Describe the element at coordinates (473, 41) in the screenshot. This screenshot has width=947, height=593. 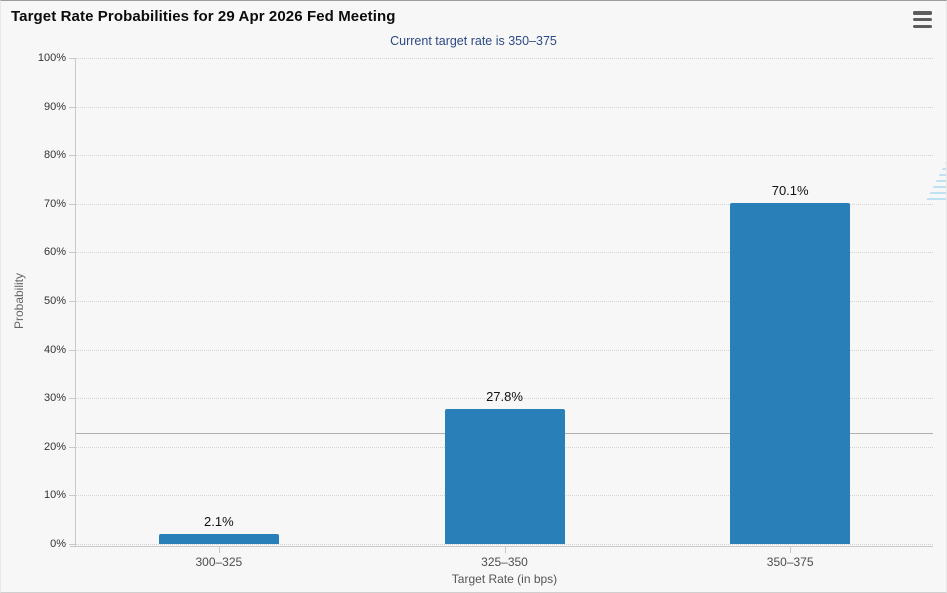
I see `chart-subtitle: Current target rate is 350–375` at that location.